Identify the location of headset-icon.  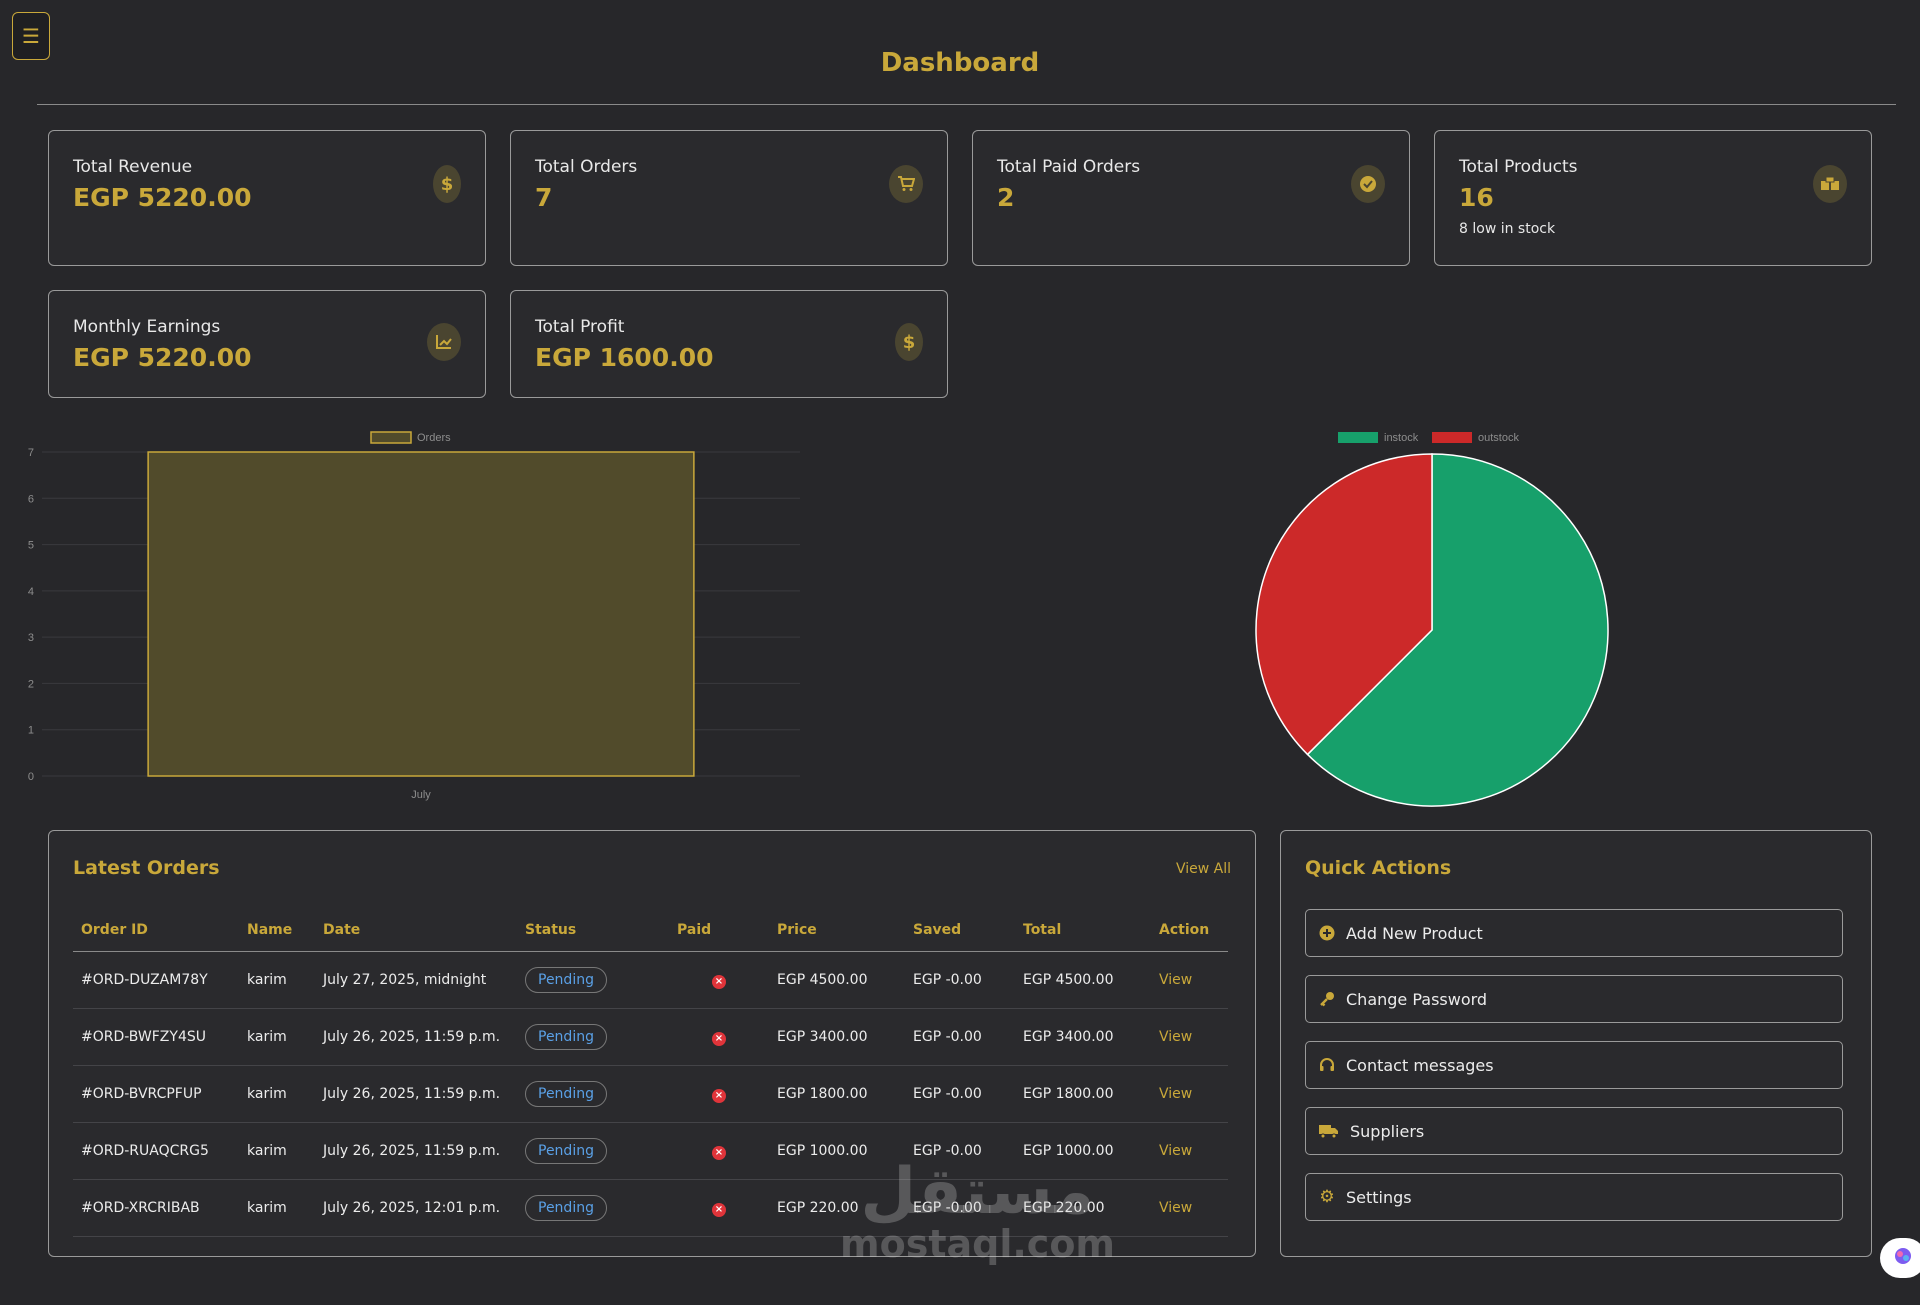
(1327, 1065).